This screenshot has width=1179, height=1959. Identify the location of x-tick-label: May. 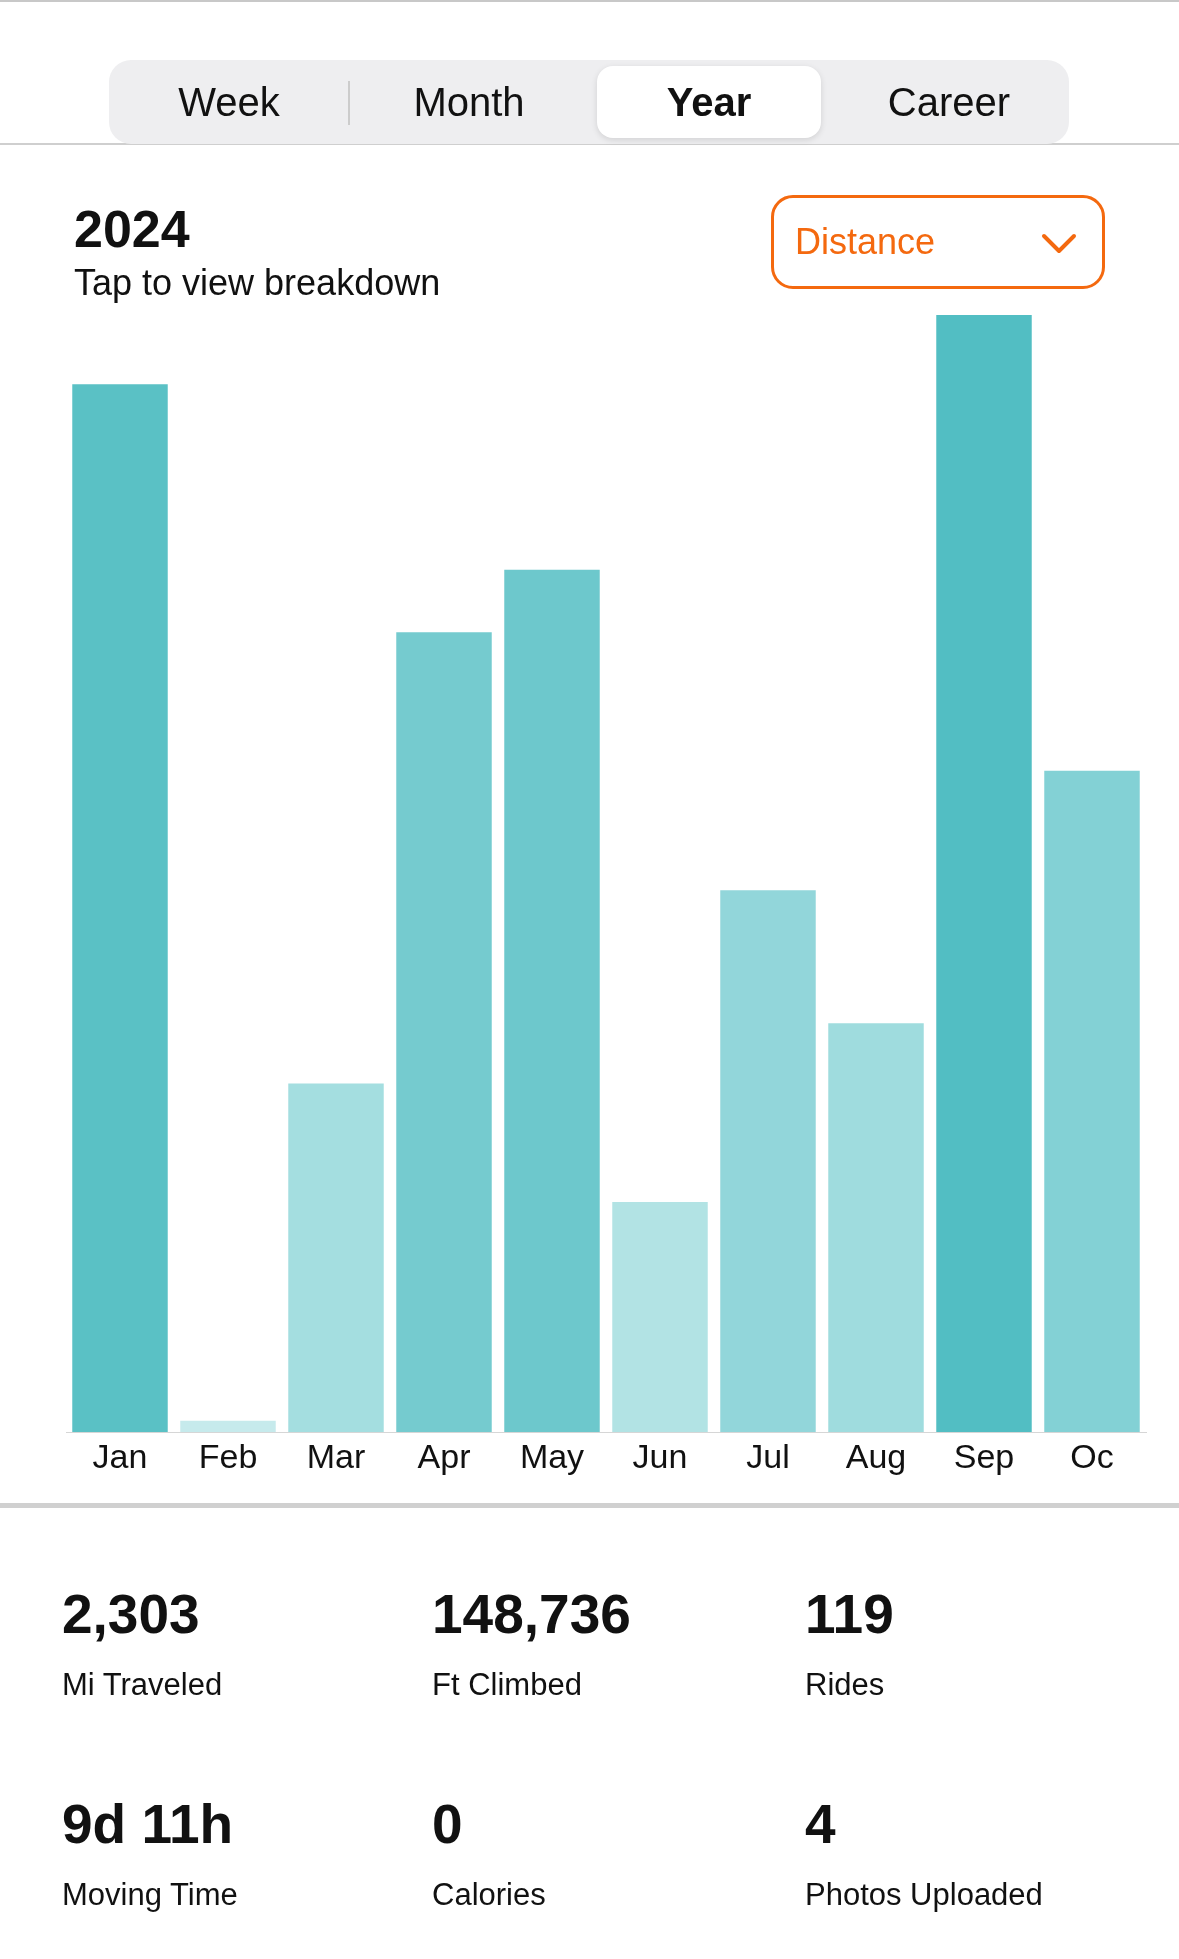
(552, 1455).